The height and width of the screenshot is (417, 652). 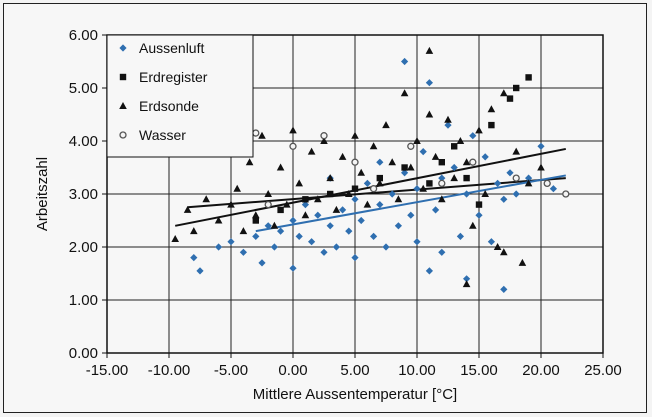 What do you see at coordinates (83, 88) in the screenshot?
I see `y-tick-label: 5.00` at bounding box center [83, 88].